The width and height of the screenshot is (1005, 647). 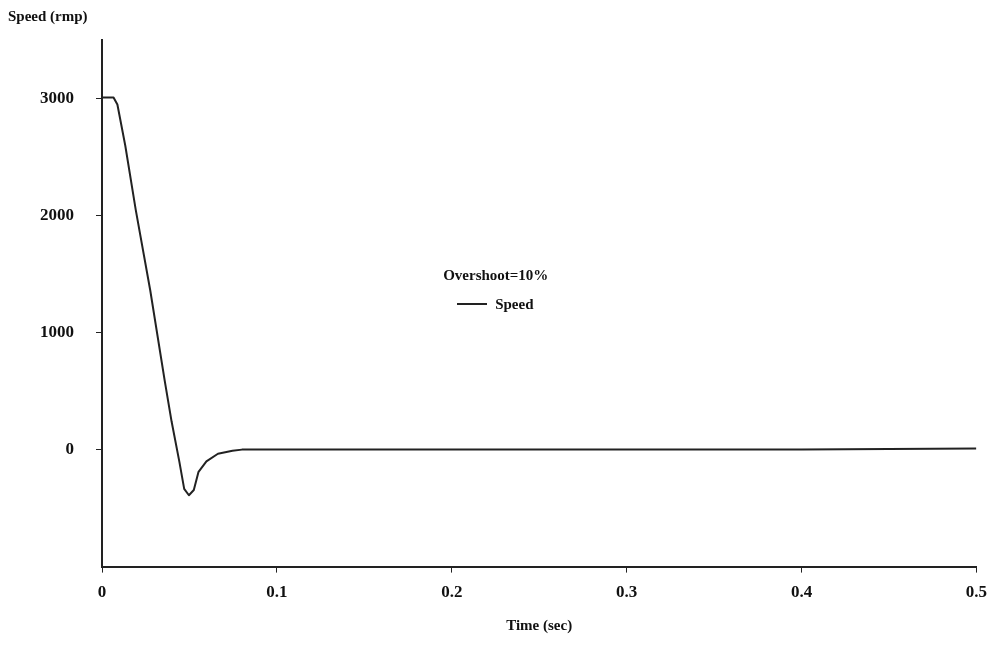 I want to click on x-tick-label: 0.5, so click(x=976, y=592).